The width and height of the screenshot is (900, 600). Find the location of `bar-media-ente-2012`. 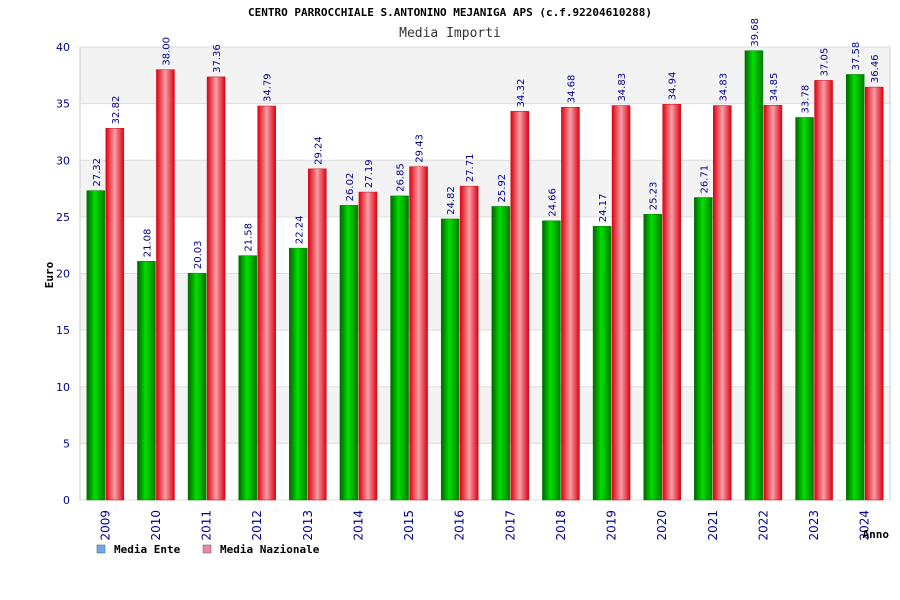

bar-media-ente-2012 is located at coordinates (247, 378).